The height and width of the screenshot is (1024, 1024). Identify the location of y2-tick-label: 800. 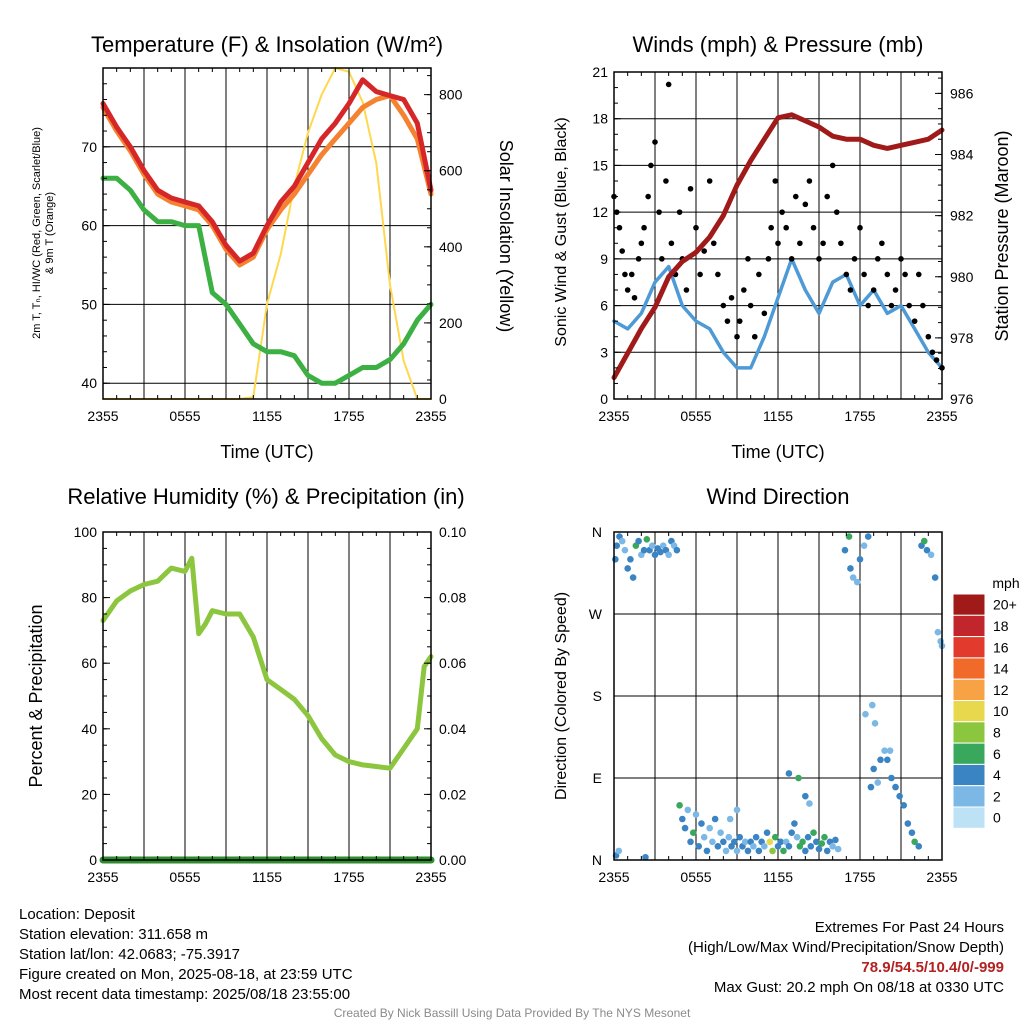
(451, 95).